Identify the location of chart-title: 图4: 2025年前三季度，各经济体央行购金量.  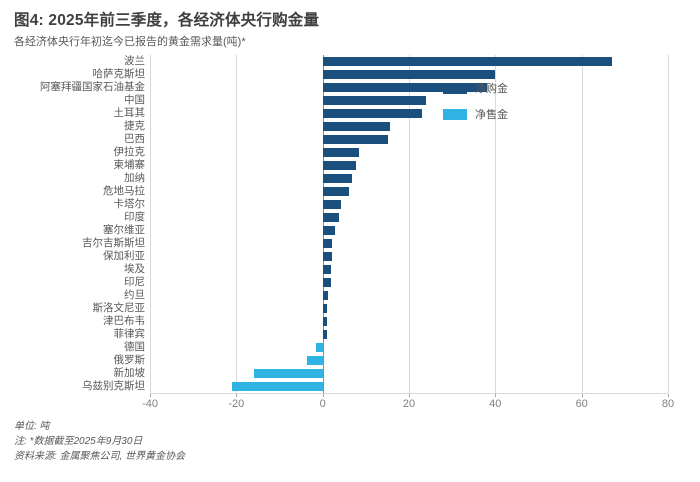
(167, 20).